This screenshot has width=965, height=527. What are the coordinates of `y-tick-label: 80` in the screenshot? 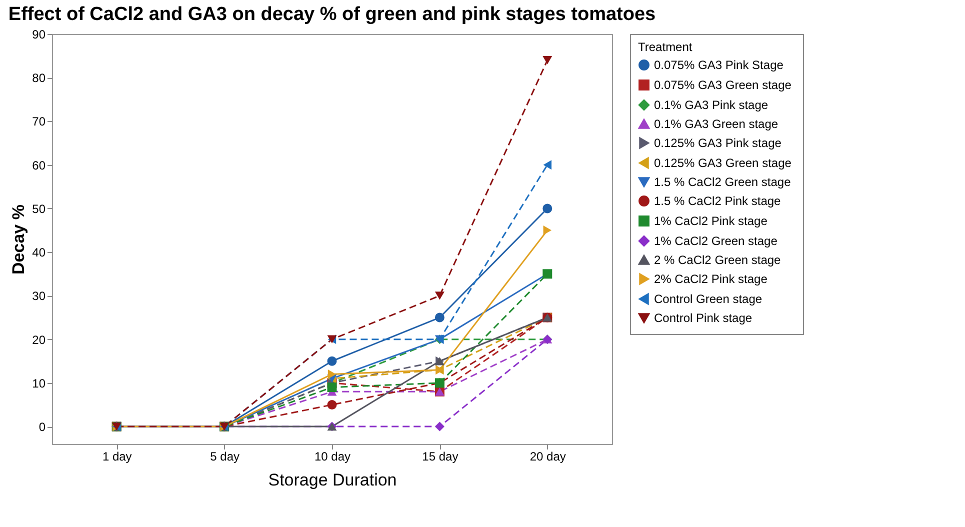 It's located at (39, 78).